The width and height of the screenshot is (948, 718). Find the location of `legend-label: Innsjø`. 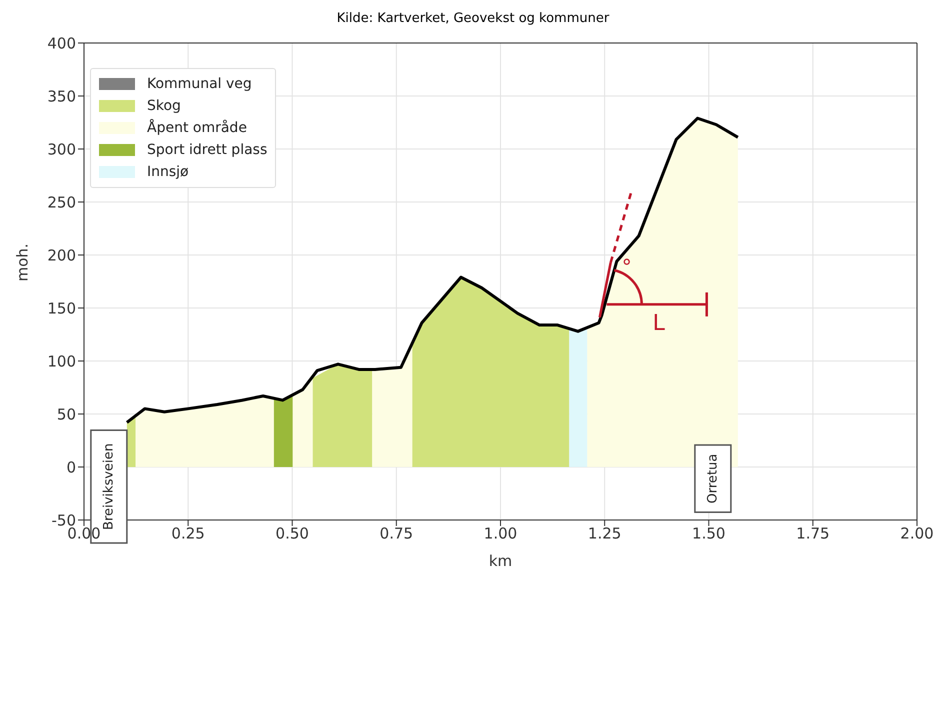

legend-label: Innsjø is located at coordinates (168, 172).